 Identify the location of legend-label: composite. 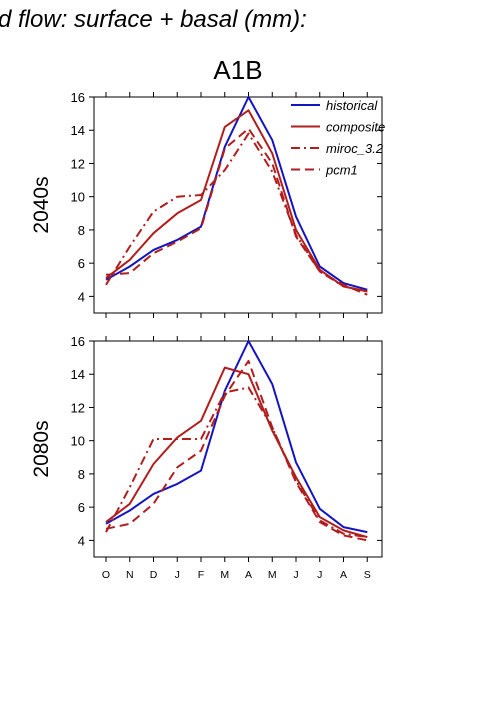
(355, 127).